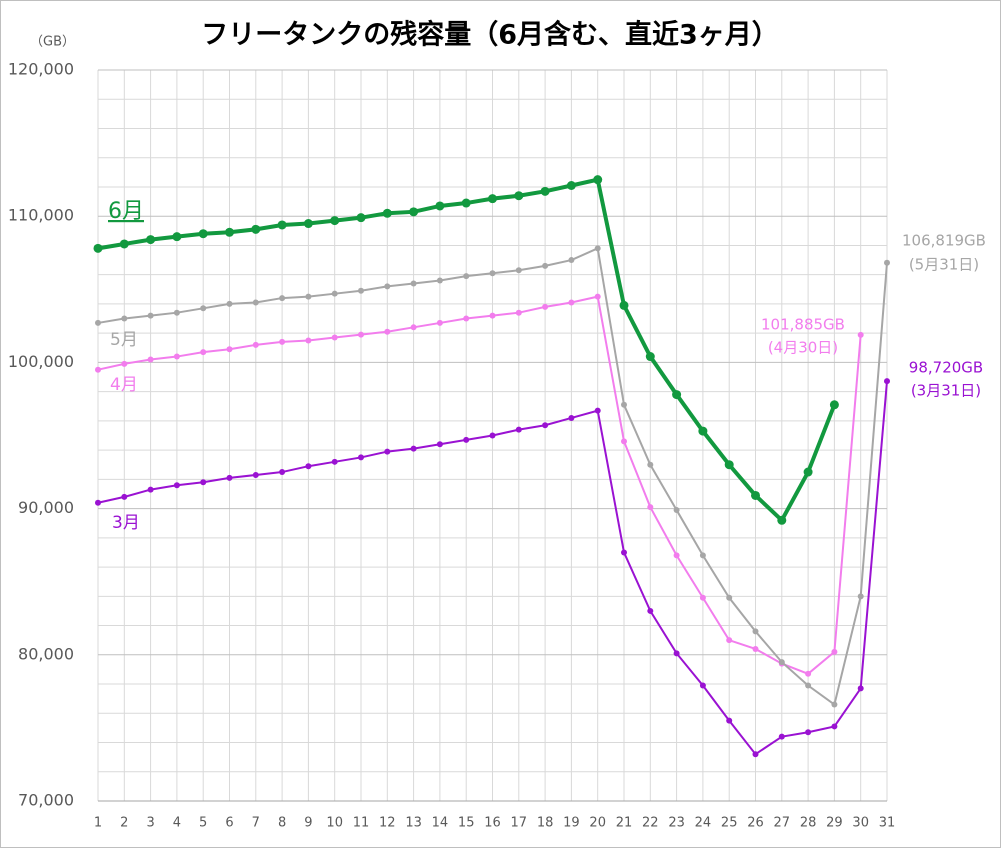 This screenshot has width=1001, height=848. What do you see at coordinates (860, 823) in the screenshot?
I see `x-tick-label: 30` at bounding box center [860, 823].